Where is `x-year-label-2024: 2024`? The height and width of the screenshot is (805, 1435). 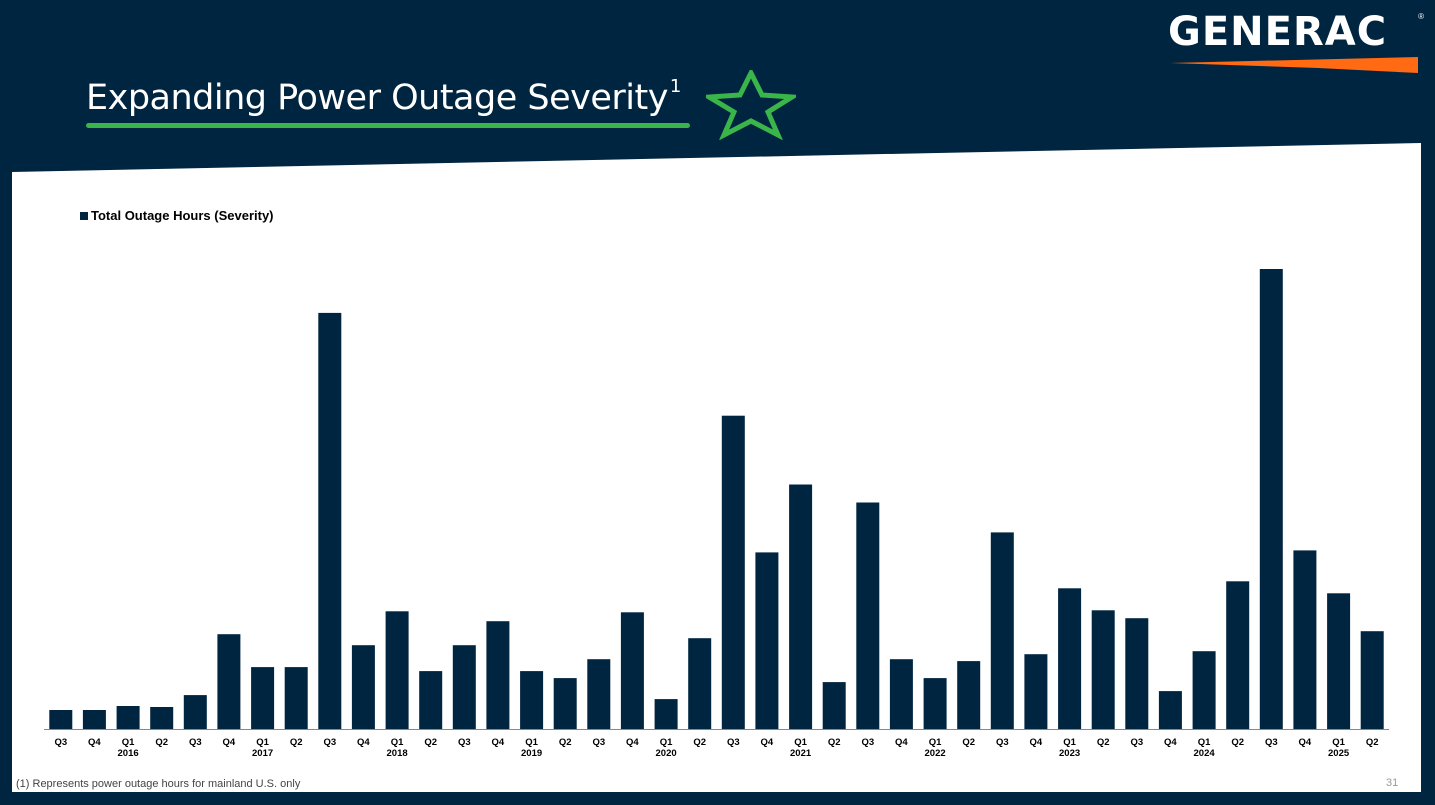 x-year-label-2024: 2024 is located at coordinates (1205, 753).